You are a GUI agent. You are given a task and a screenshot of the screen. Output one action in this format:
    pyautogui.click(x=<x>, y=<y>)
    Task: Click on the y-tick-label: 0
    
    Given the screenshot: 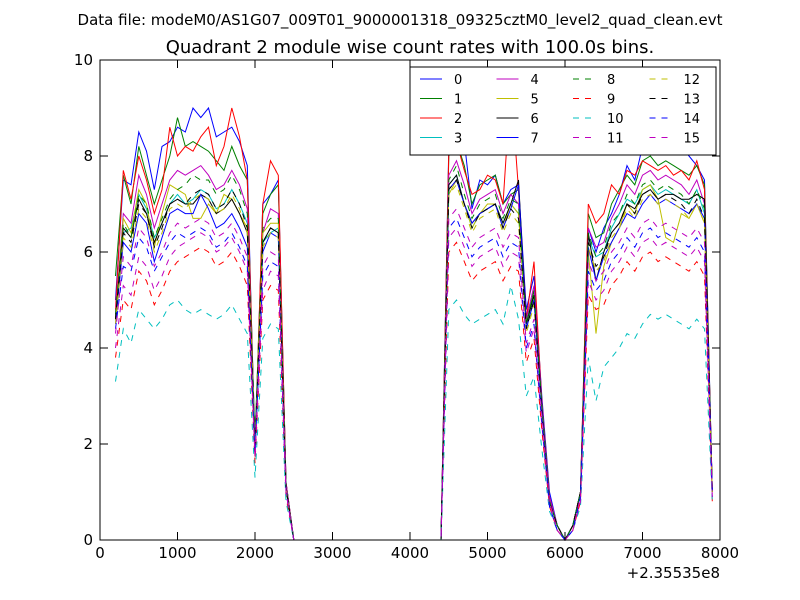 What is the action you would take?
    pyautogui.click(x=88, y=540)
    